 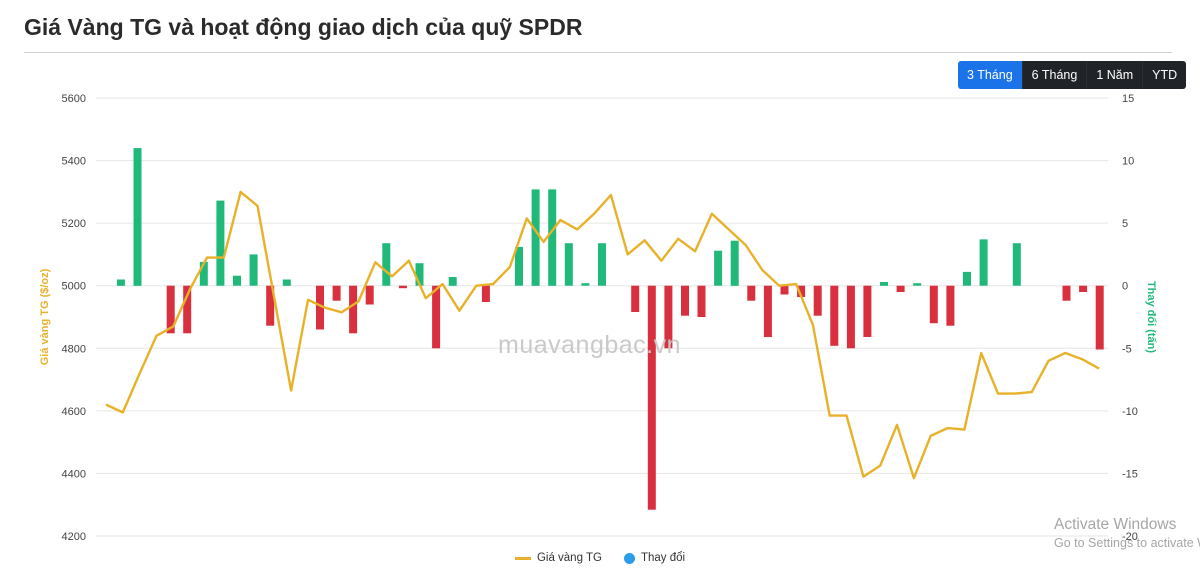 I want to click on line-swatch-icon, so click(x=522, y=558).